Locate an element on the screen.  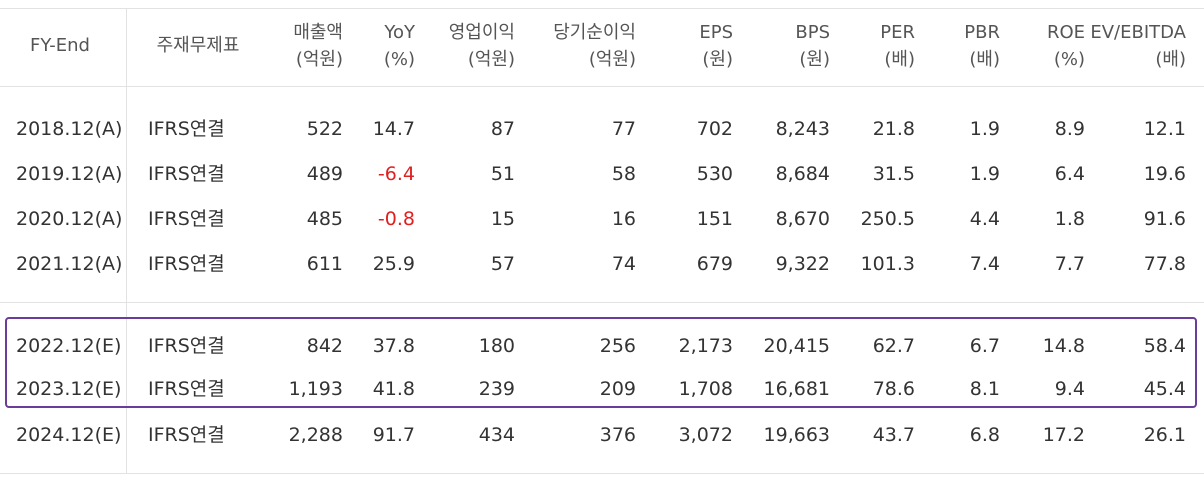
cell-yoy: 41.8 is located at coordinates (393, 389).